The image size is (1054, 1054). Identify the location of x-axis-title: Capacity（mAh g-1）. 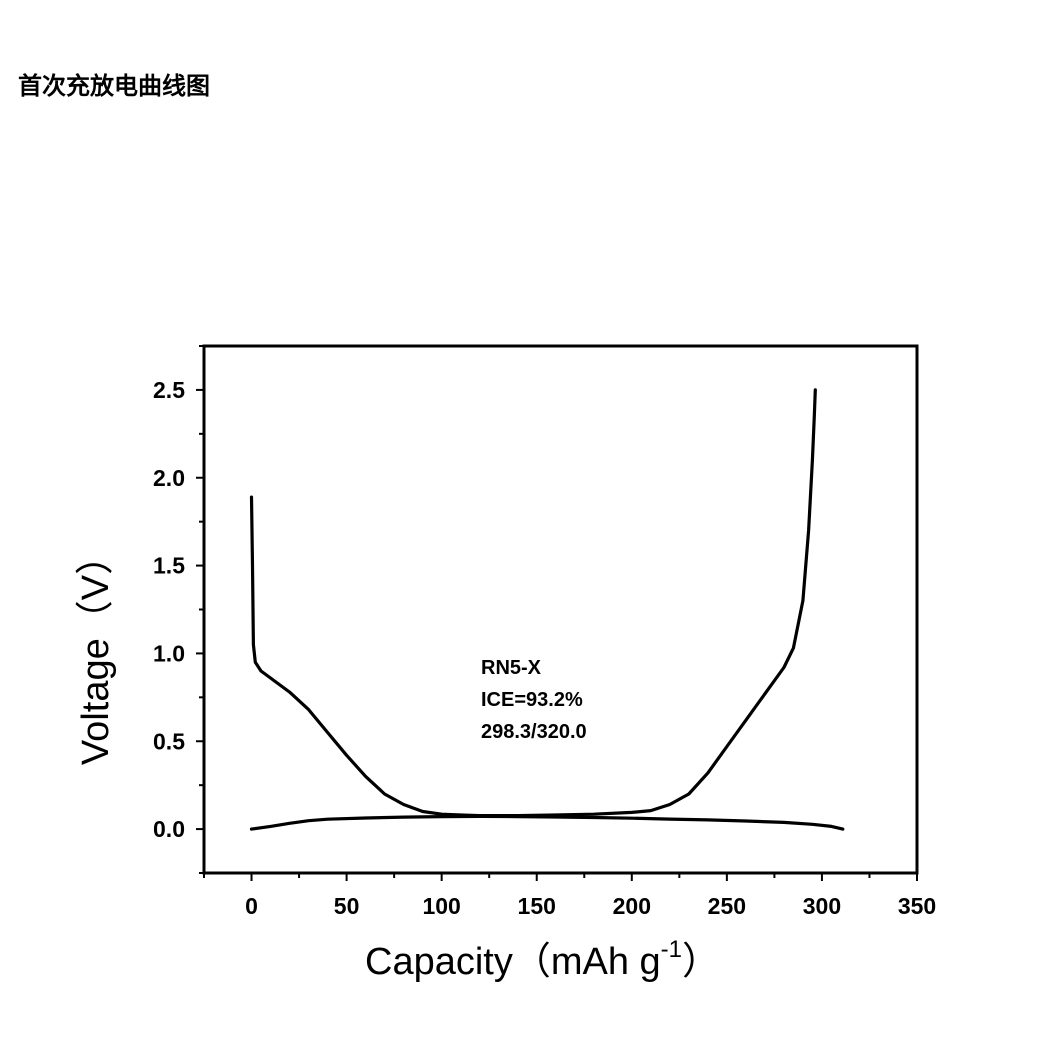
(542, 959).